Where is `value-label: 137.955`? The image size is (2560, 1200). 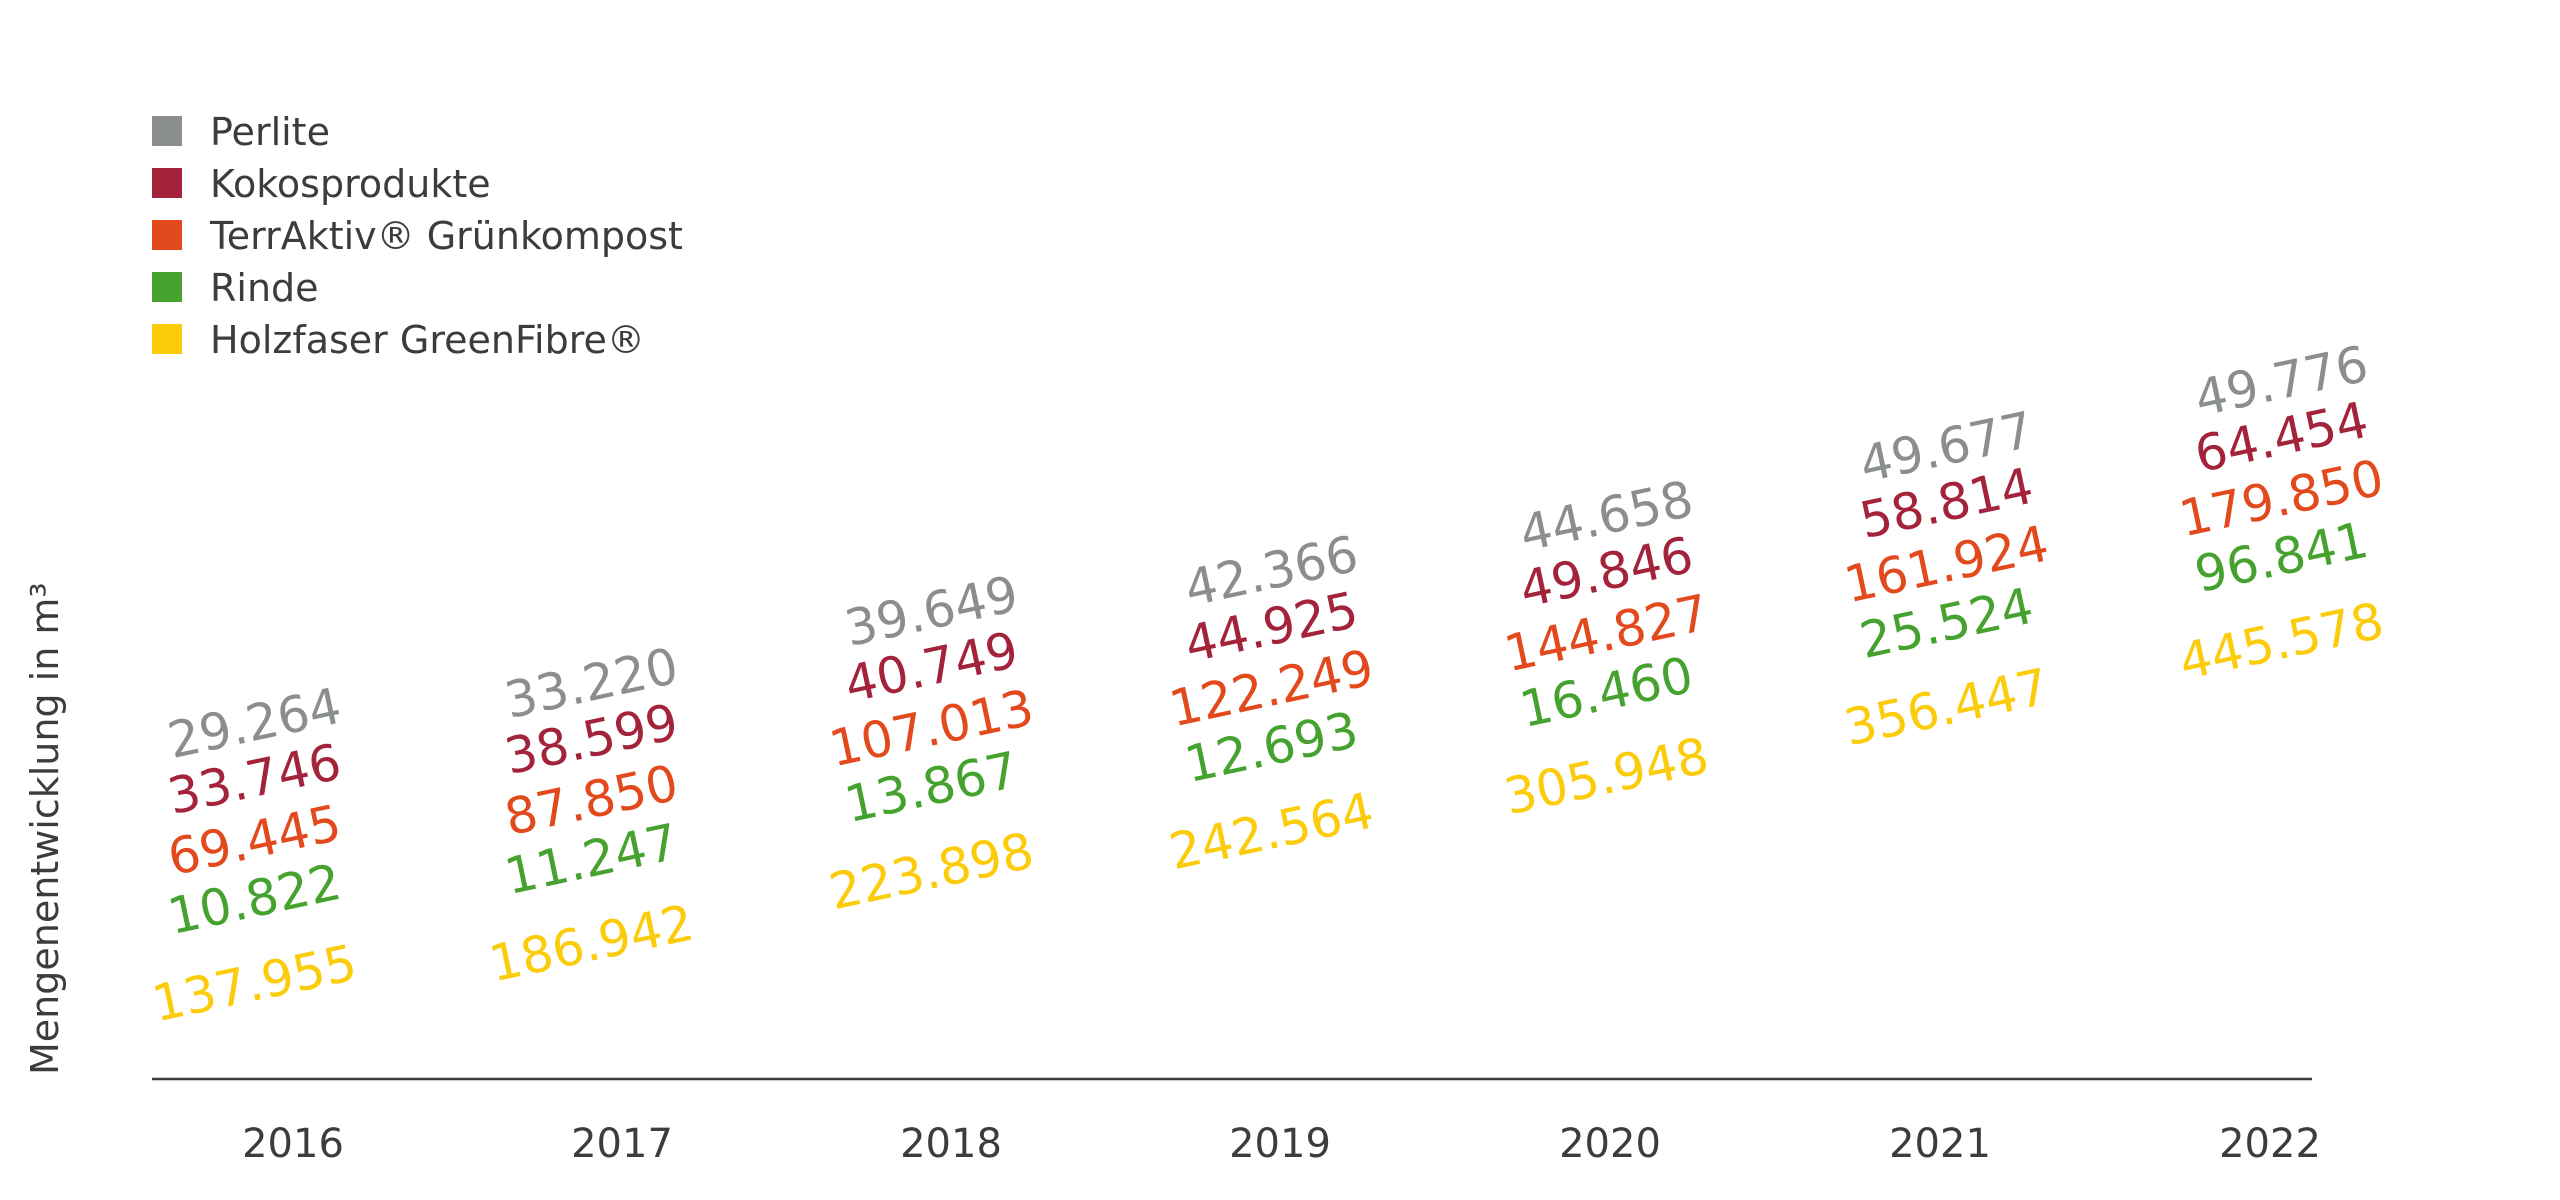 value-label: 137.955 is located at coordinates (254, 984).